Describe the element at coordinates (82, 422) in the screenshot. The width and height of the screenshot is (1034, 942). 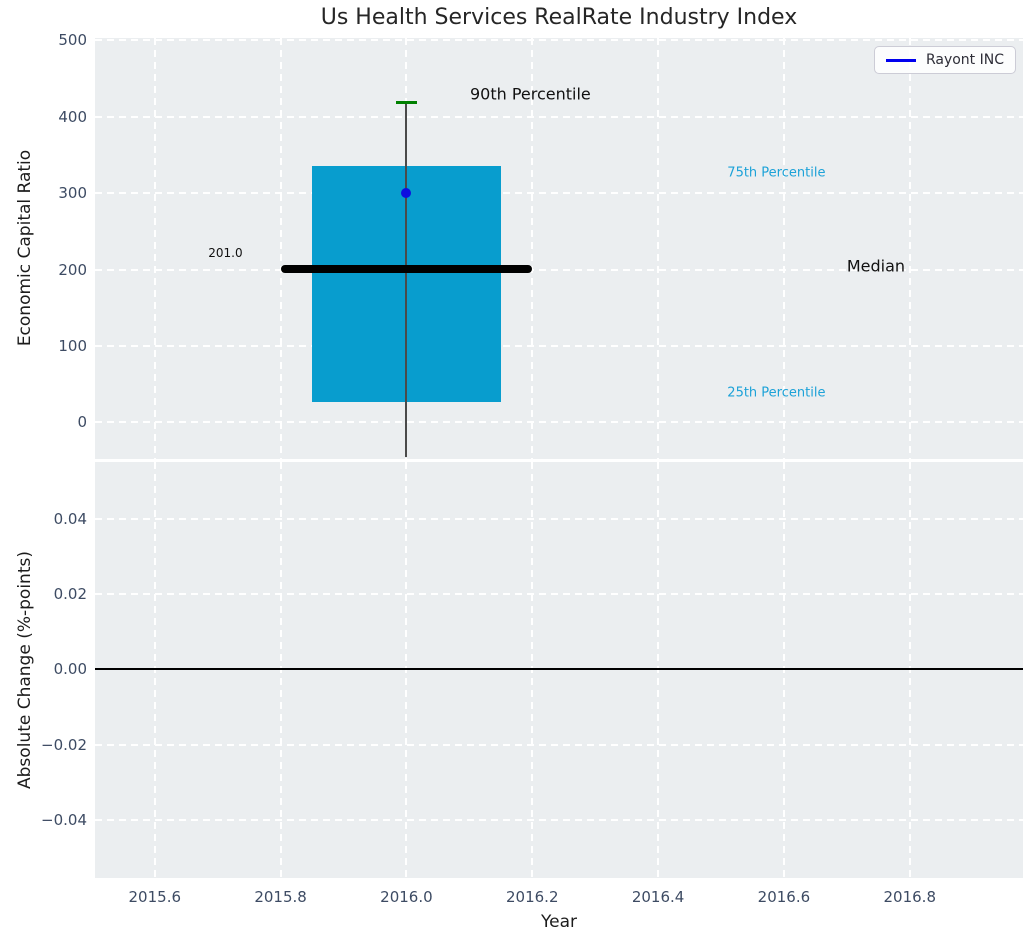
I see `y-tick-label: 0` at that location.